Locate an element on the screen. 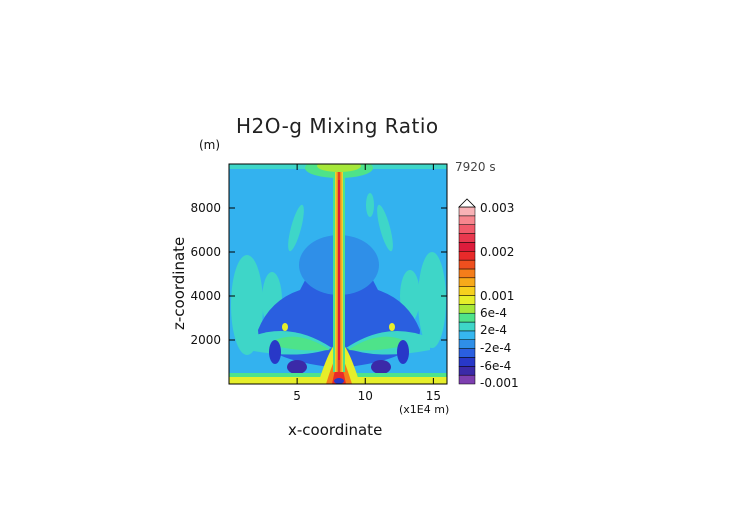 This screenshot has width=752, height=532. colorbar-label-2: 0.001 is located at coordinates (497, 296).